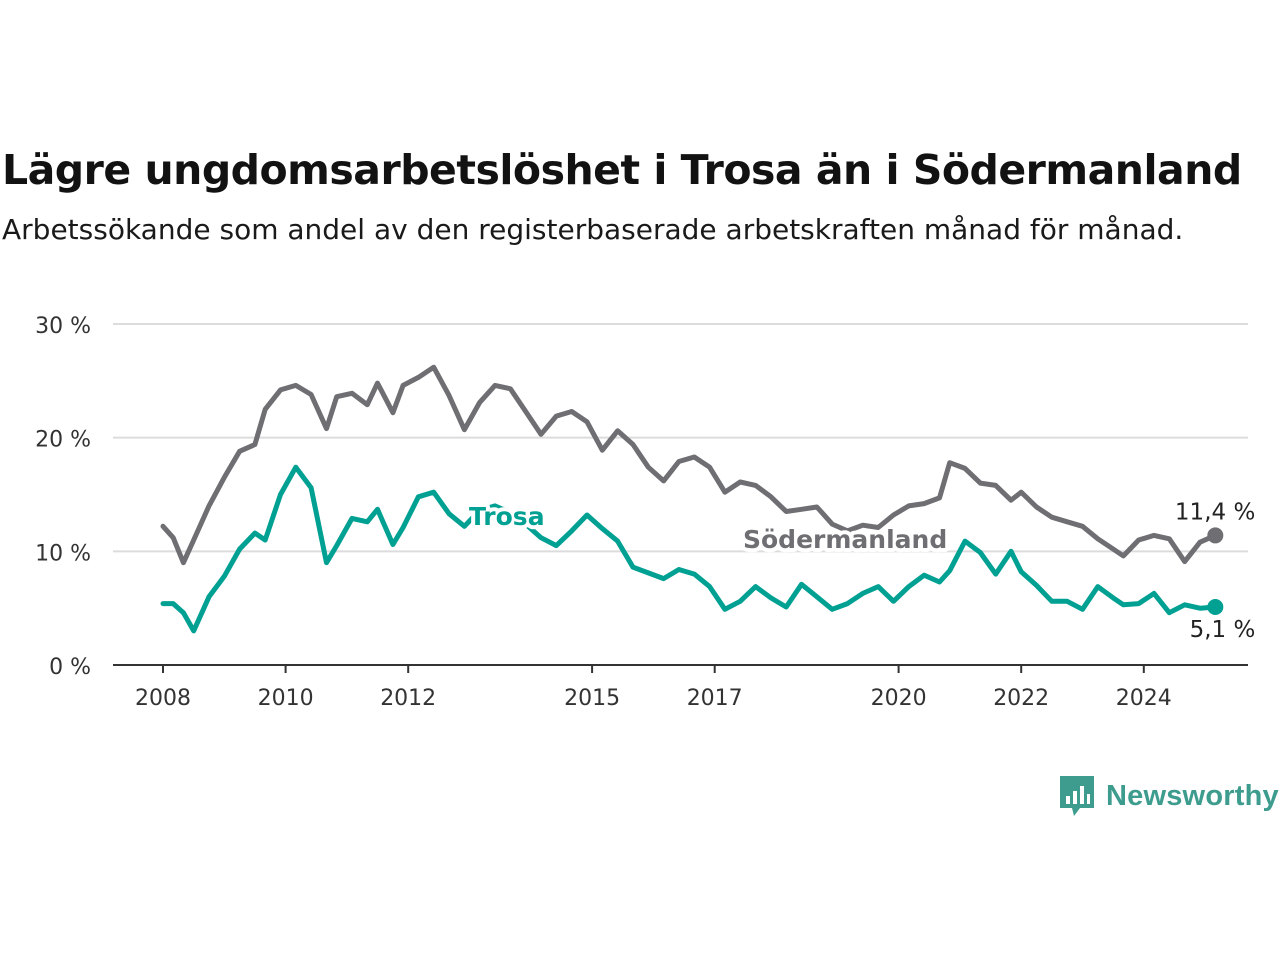 This screenshot has height=960, width=1280. Describe the element at coordinates (653, 688) in the screenshot. I see `x-axis-ticks: 2008 2010 2012 2015 2017 2020 2022 2024` at that location.